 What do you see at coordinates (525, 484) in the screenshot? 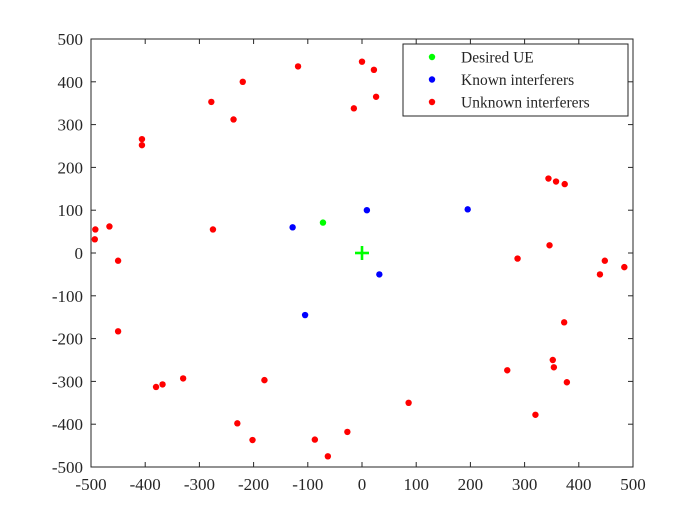
I see `x-tick-label: 300` at bounding box center [525, 484].